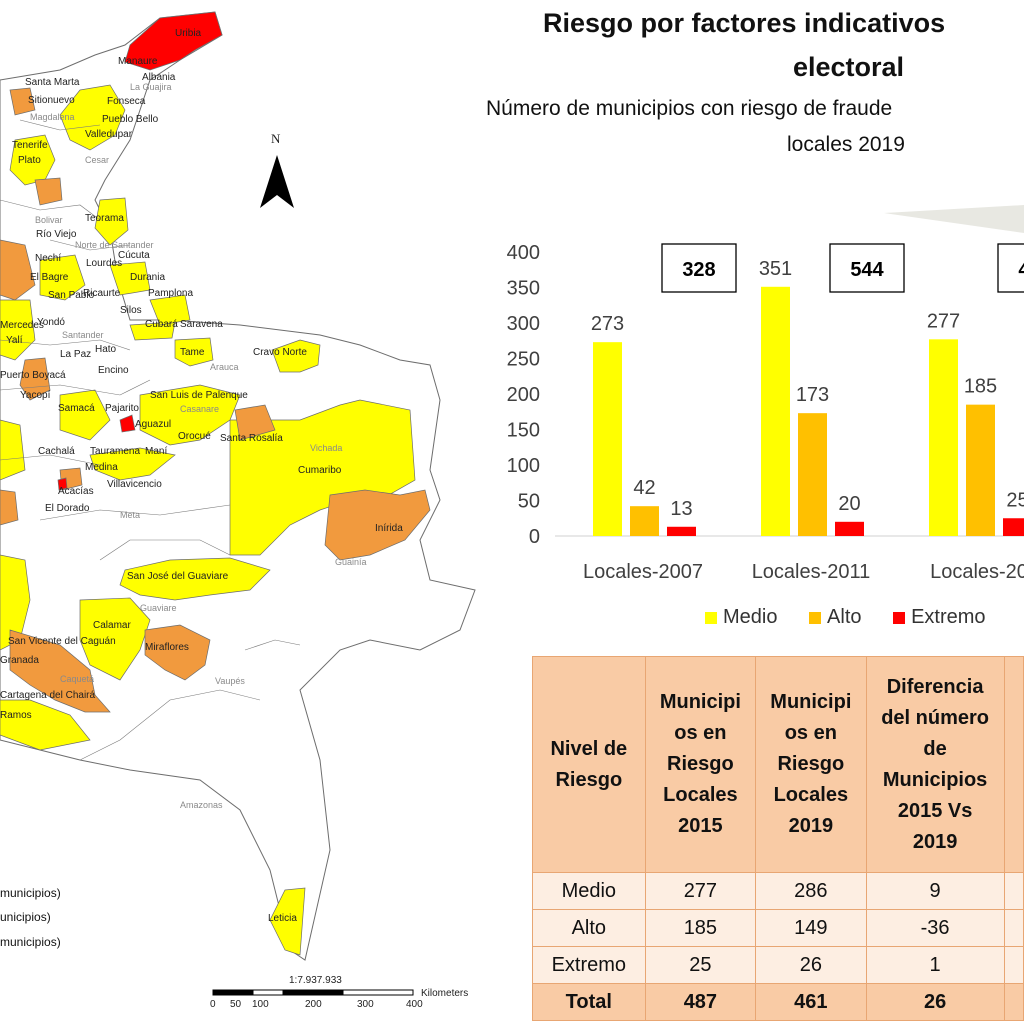 Image resolution: width=1024 pixels, height=1024 pixels. What do you see at coordinates (811, 965) in the screenshot?
I see `row-2019: 26` at bounding box center [811, 965].